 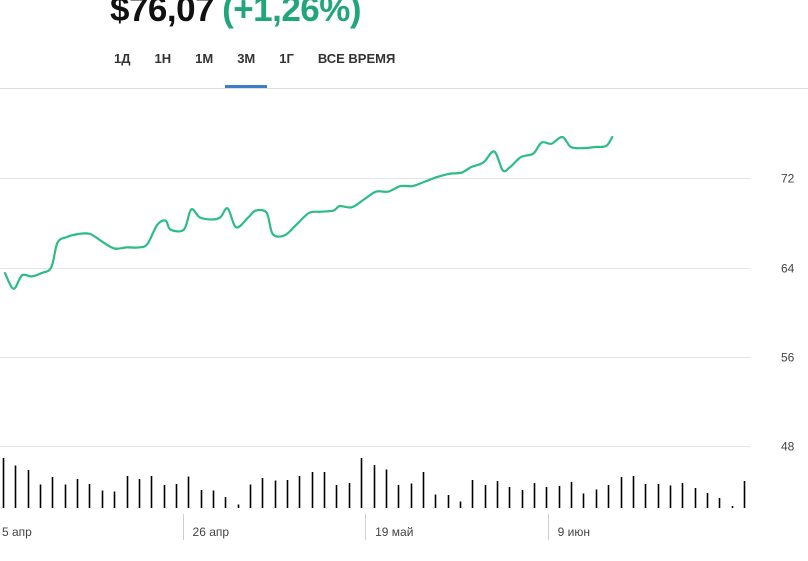 I want to click on x-tick-label: 9 июн, so click(x=574, y=532).